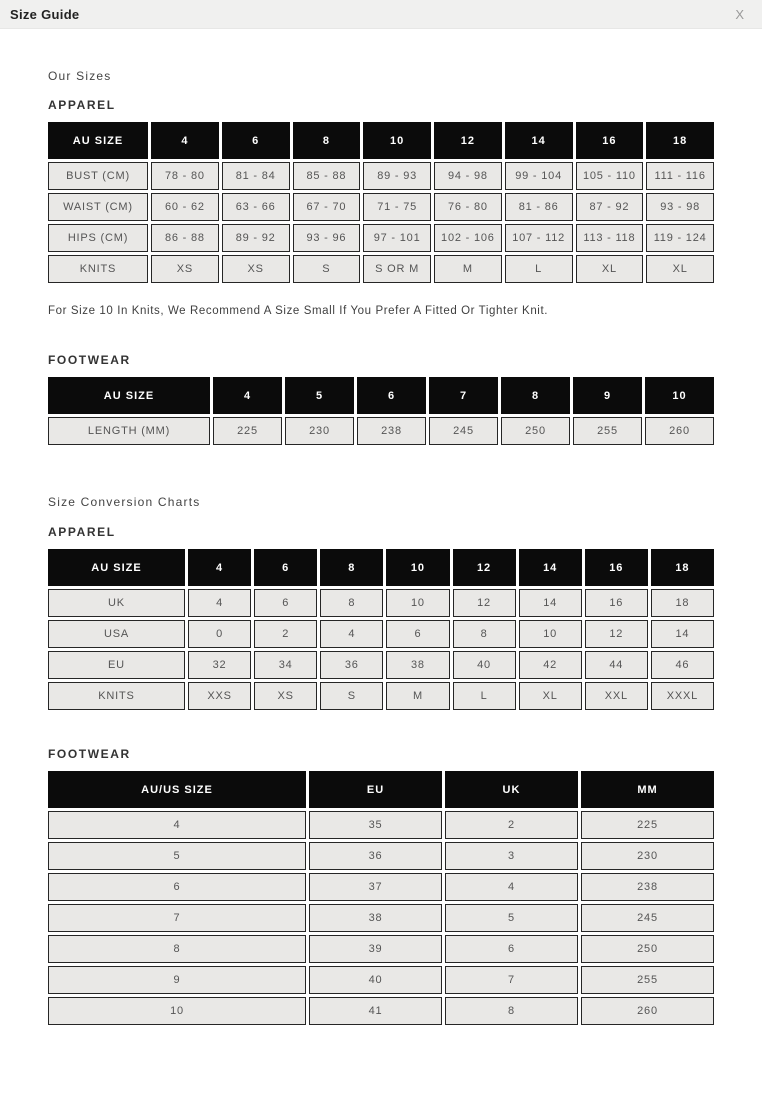 This screenshot has width=762, height=1100. Describe the element at coordinates (89, 754) in the screenshot. I see `footwear-label-conversion: FOOTWEAR` at that location.